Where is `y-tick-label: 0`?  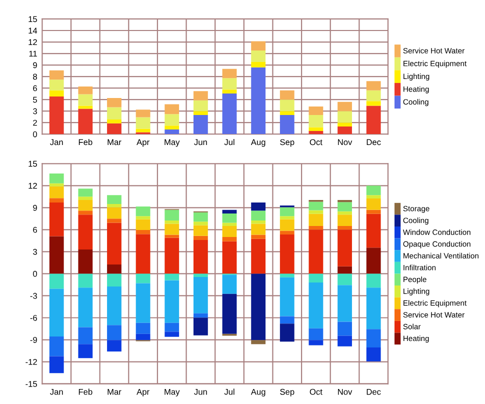
y-tick-label: 0 is located at coordinates (35, 134).